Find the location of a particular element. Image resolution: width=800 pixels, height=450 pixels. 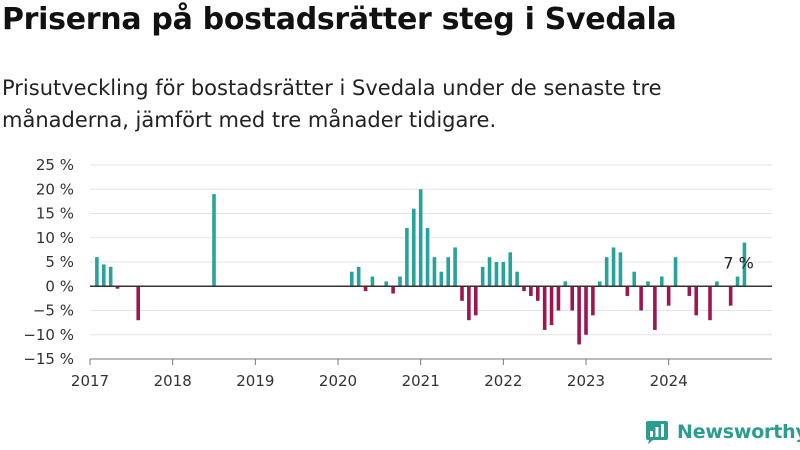

x-tick-label: 2021 is located at coordinates (421, 381).